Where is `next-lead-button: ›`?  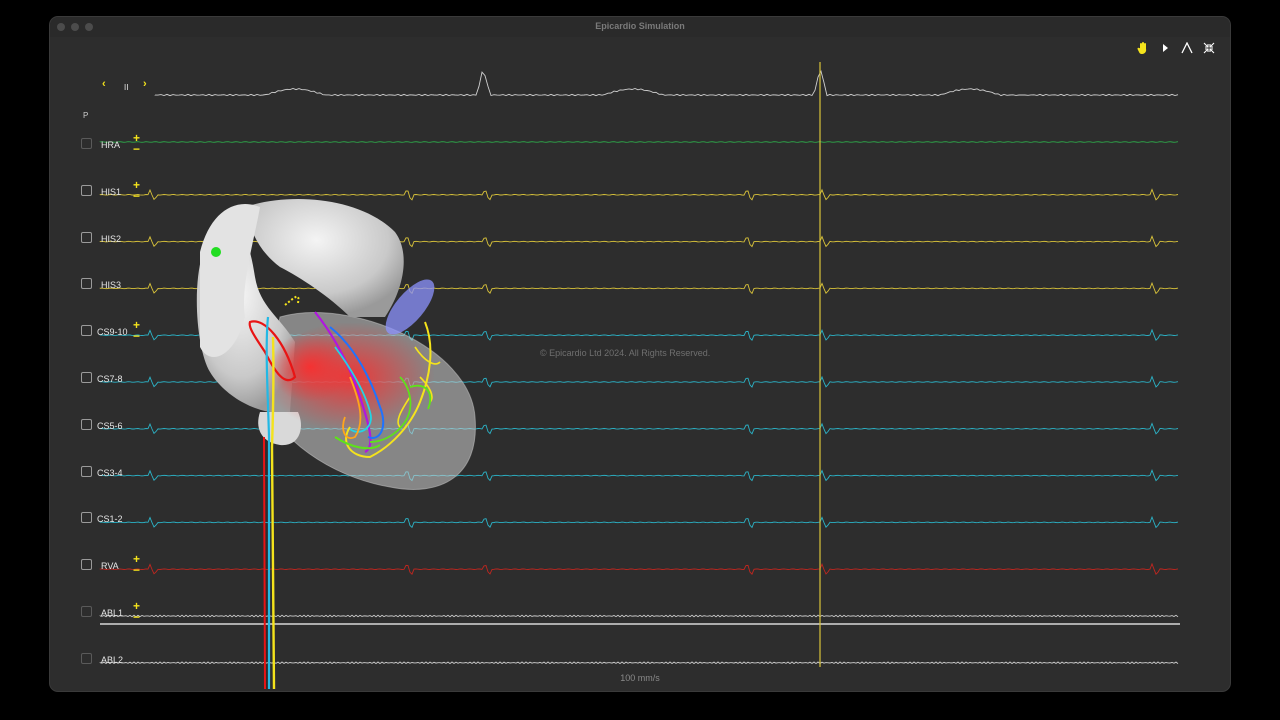
next-lead-button: › is located at coordinates (145, 84).